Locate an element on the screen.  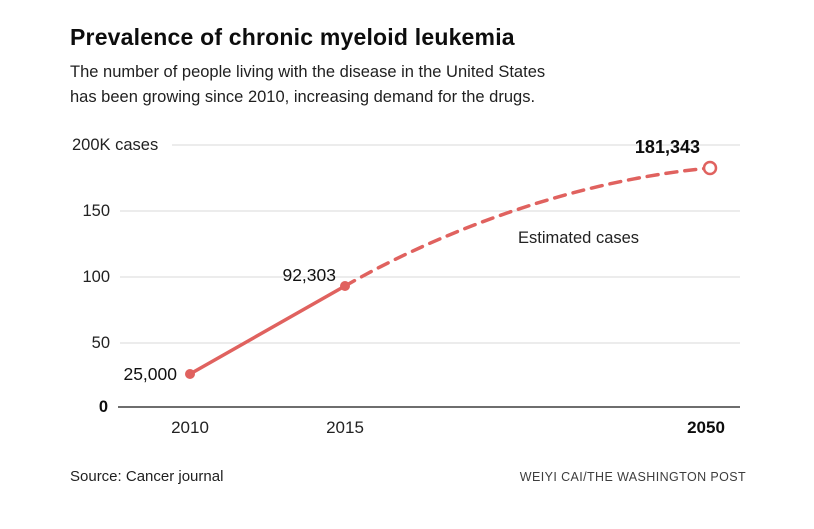
data-point-2050 is located at coordinates (710, 168).